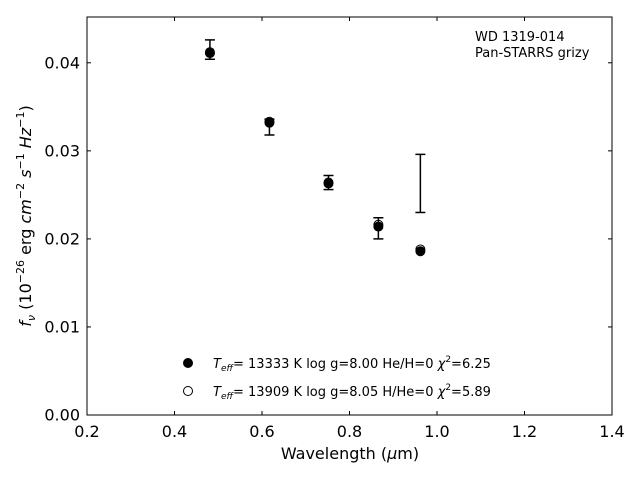  What do you see at coordinates (471, 392) in the screenshot?
I see `legend-chi2-2: =5.89` at bounding box center [471, 392].